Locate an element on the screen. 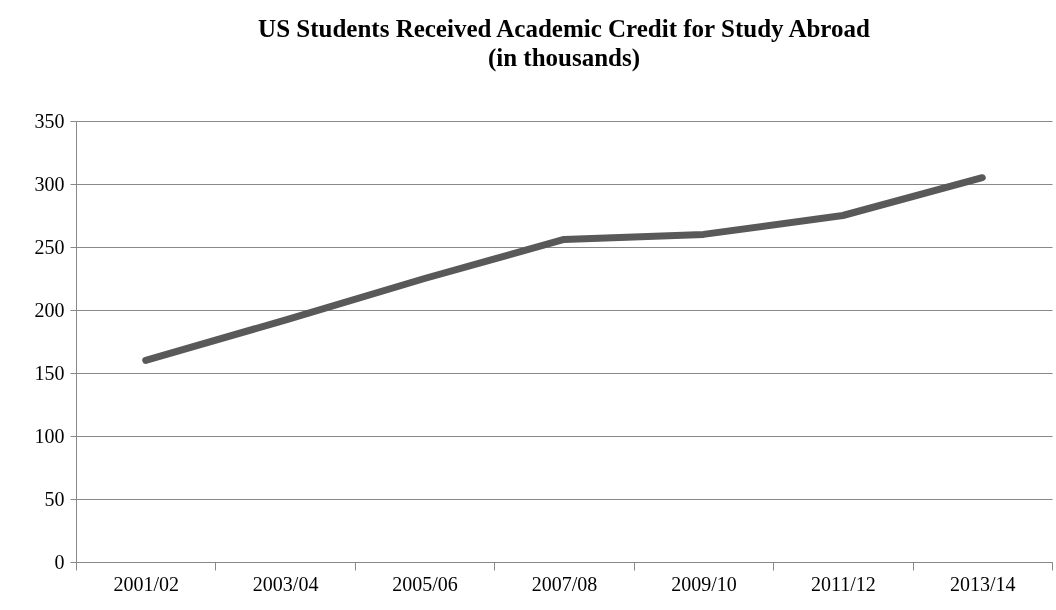  chart-title: US Students Received Academic Credit for Study Abroad is located at coordinates (564, 28).